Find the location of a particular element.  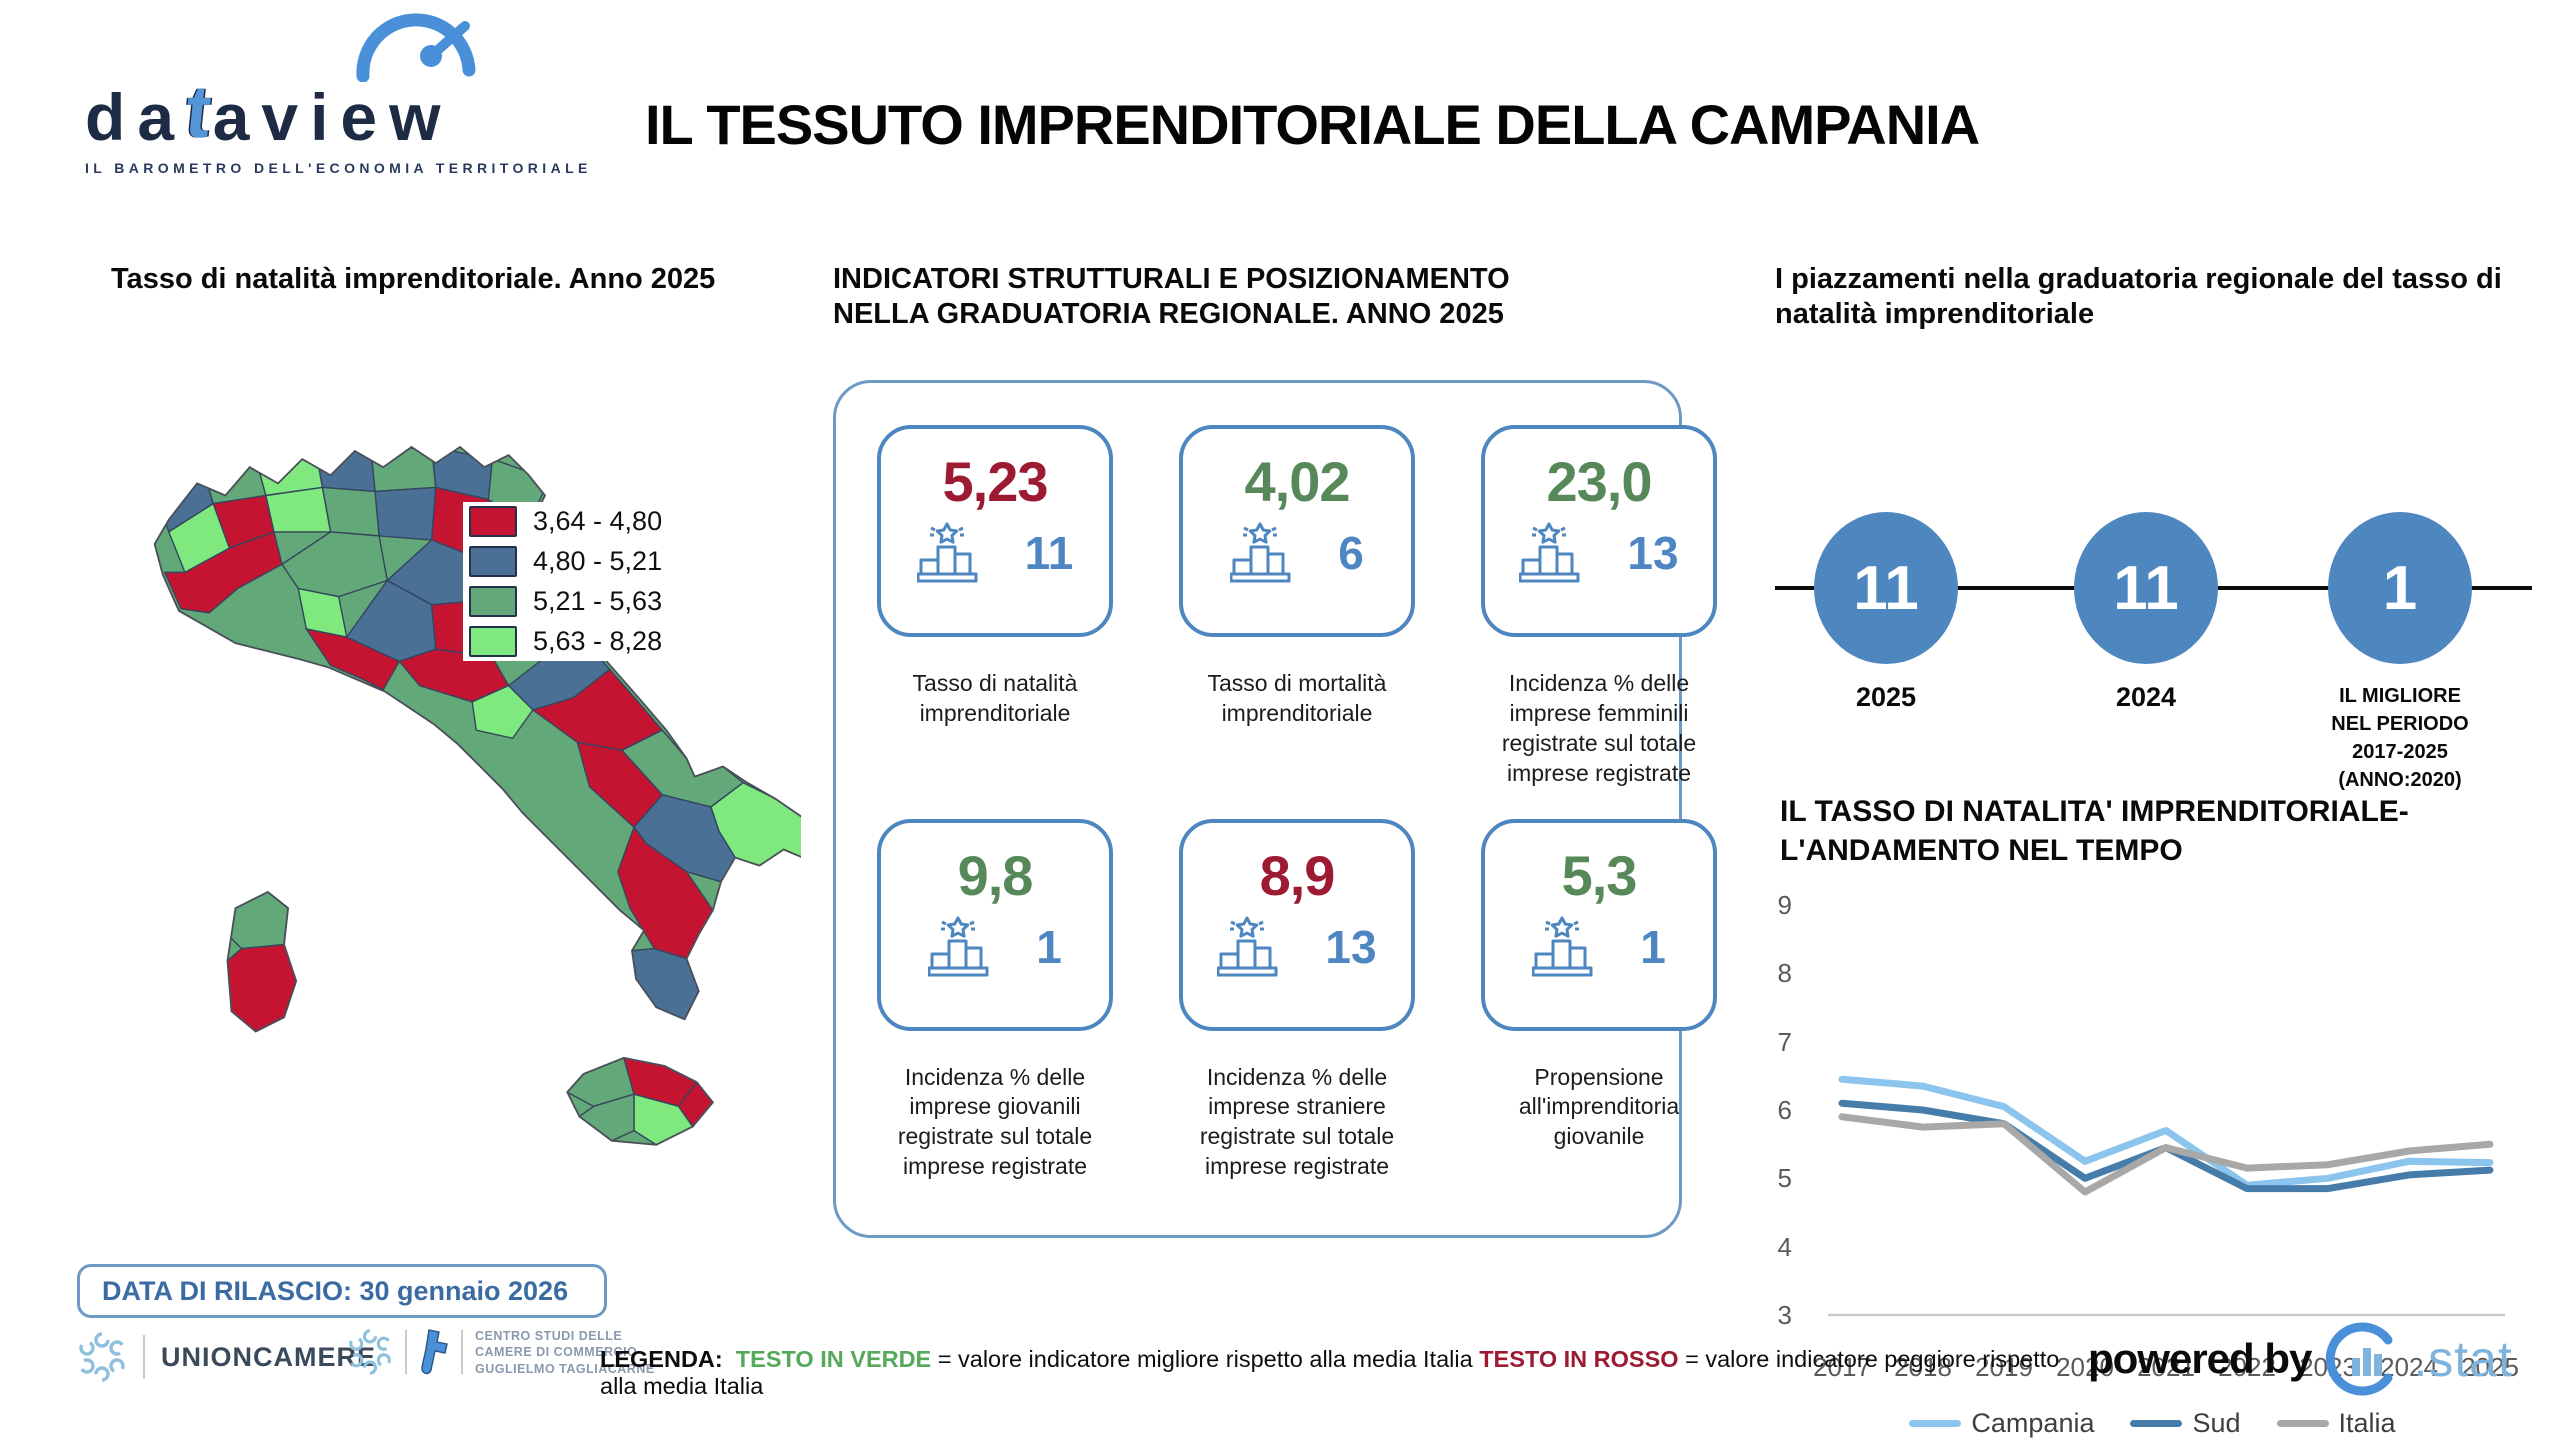

indicator-rank: 13 is located at coordinates (1351, 946).